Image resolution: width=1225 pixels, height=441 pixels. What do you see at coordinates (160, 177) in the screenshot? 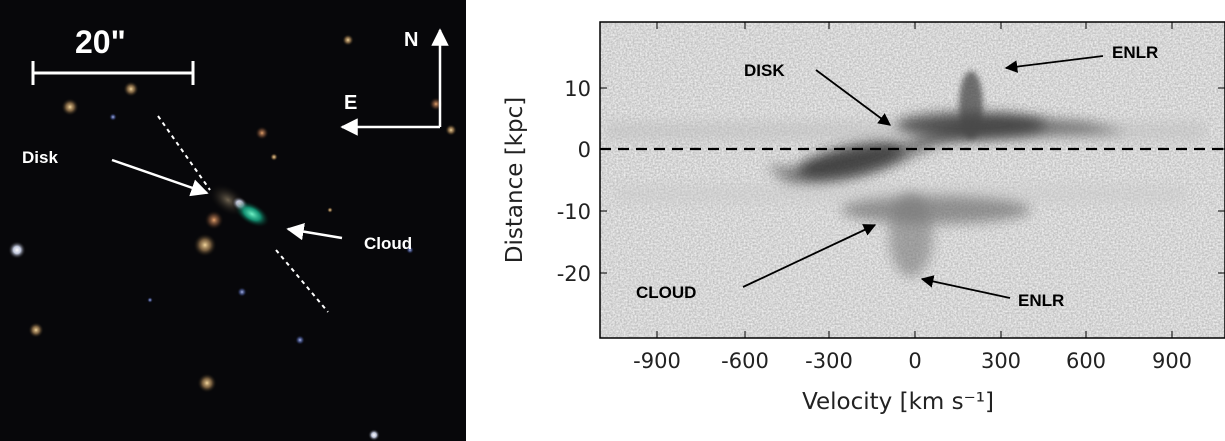
I see `disk-arrow` at bounding box center [160, 177].